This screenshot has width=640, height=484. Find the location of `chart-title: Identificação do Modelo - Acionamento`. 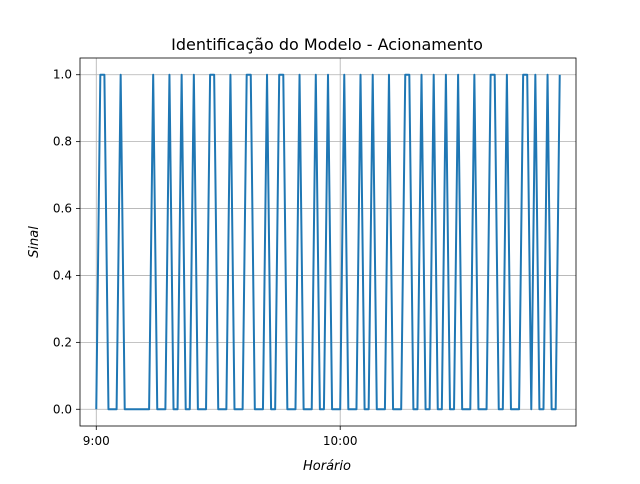

chart-title: Identificação do Modelo - Acionamento is located at coordinates (327, 44).